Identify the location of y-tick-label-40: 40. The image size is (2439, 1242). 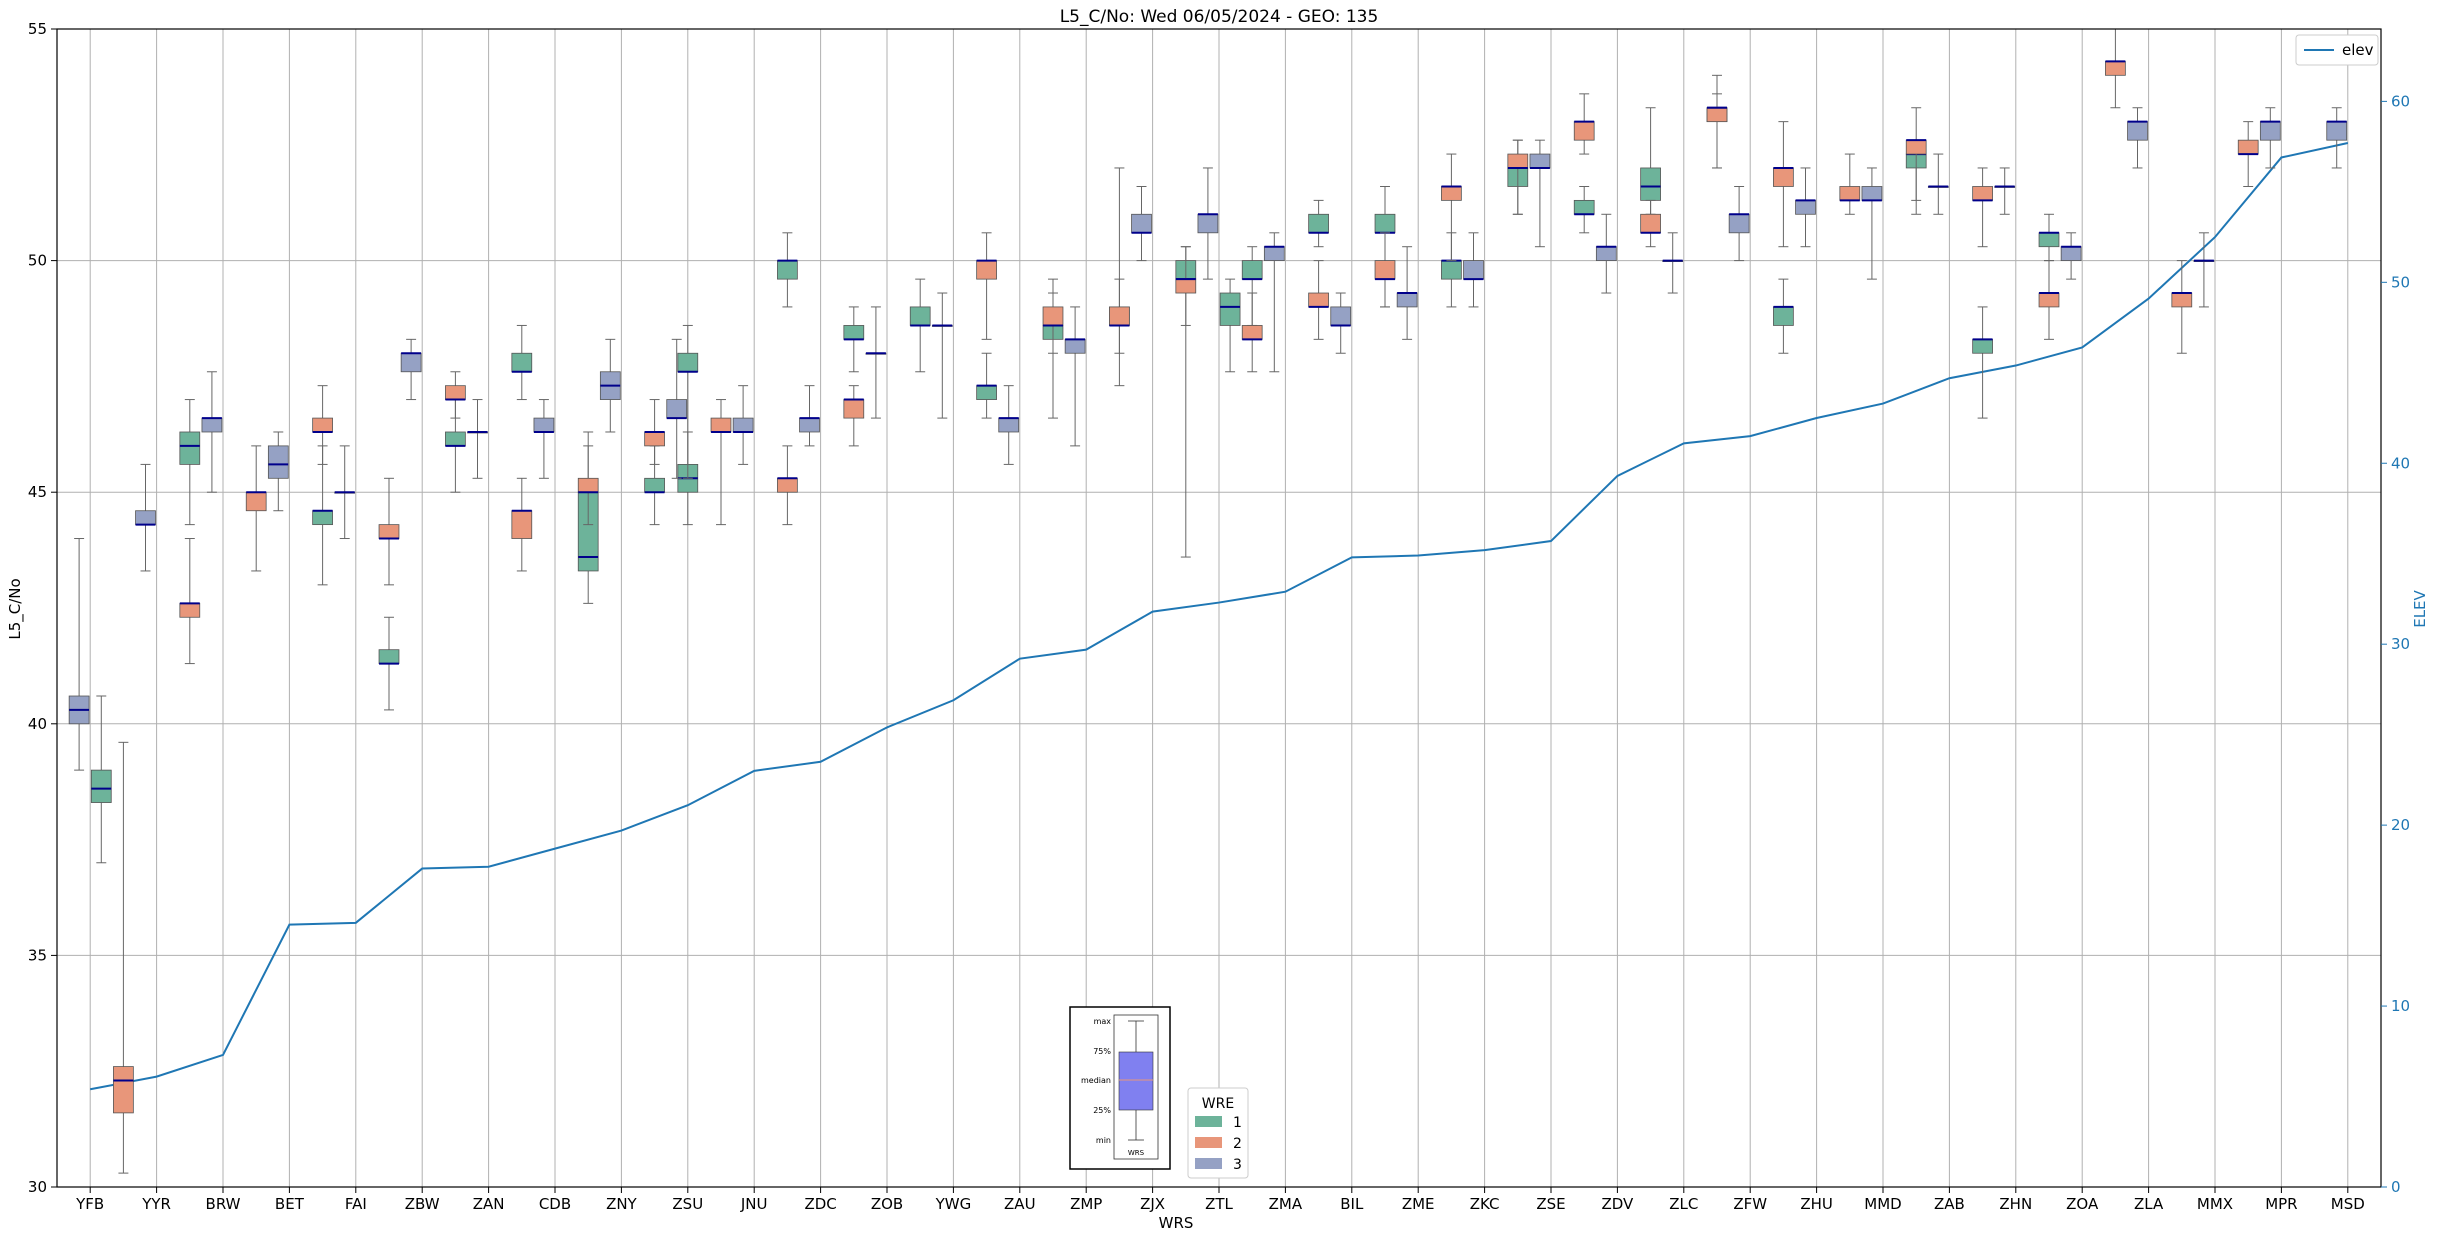
(37, 724).